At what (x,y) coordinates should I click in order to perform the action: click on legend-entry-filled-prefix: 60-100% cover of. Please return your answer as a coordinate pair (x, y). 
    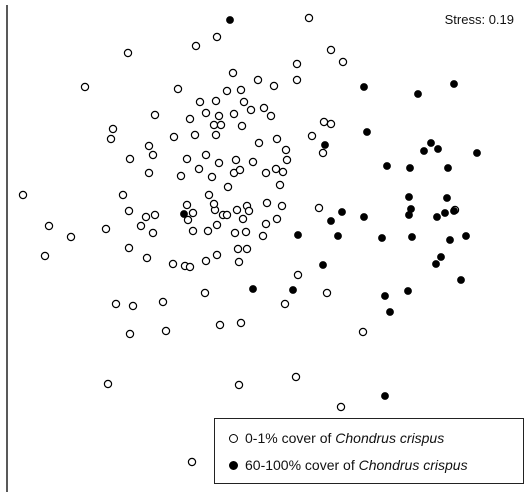
    Looking at the image, I should click on (302, 465).